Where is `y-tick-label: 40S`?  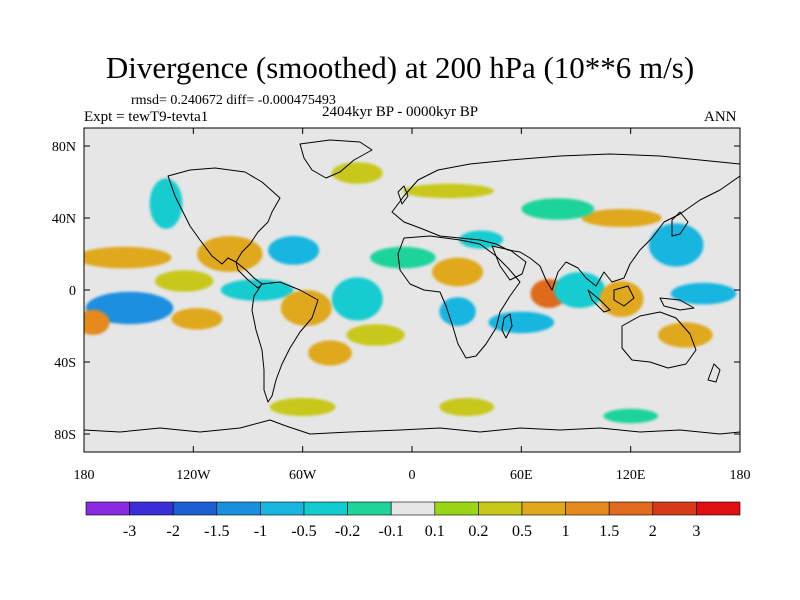 y-tick-label: 40S is located at coordinates (65, 363).